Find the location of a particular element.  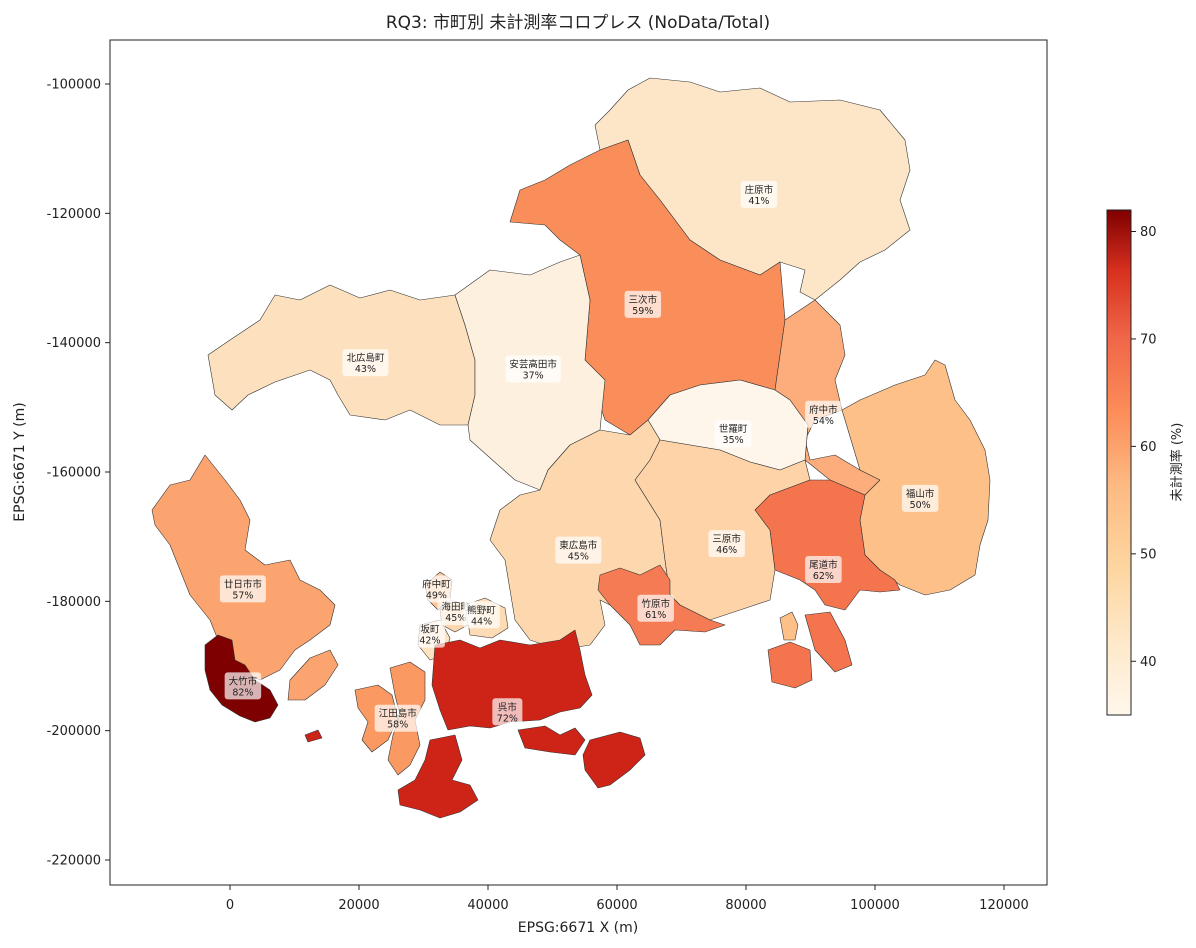

colorbar-label: 未計測率 (%) is located at coordinates (1177, 462).